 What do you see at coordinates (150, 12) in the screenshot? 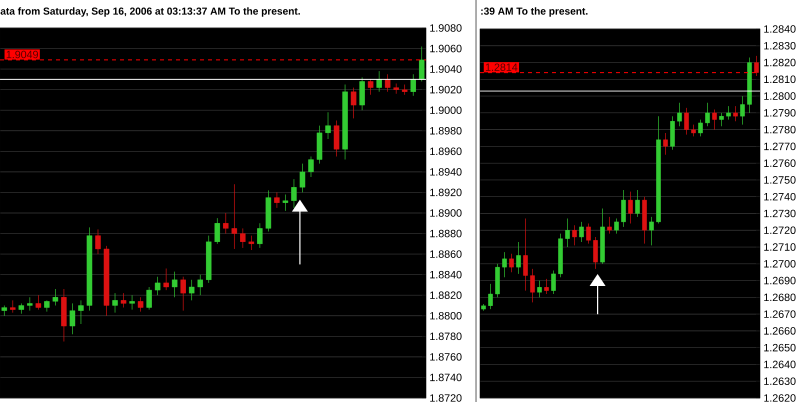
I see `chart-title: ata from Saturday, Sep 16, 2006 at 03:13:37 AM To the present.` at bounding box center [150, 12].